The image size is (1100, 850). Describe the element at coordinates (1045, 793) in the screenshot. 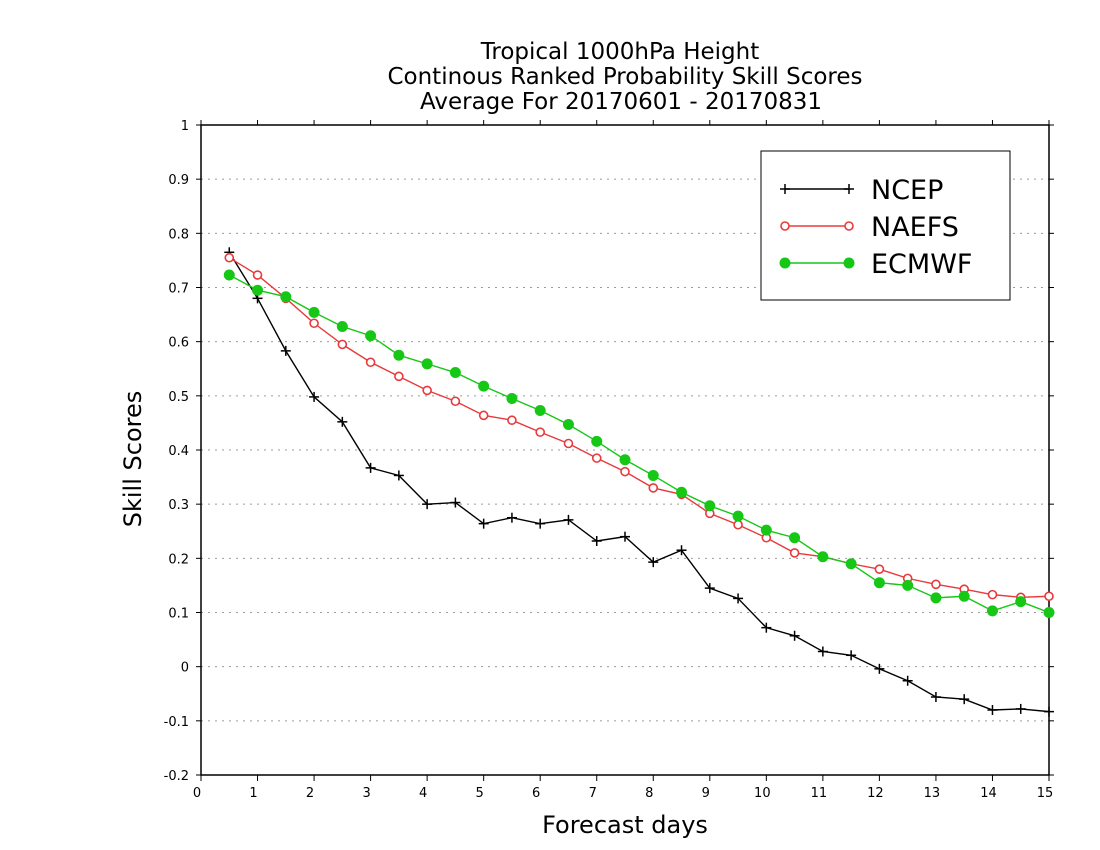

I see `x-tick-label: 15` at that location.